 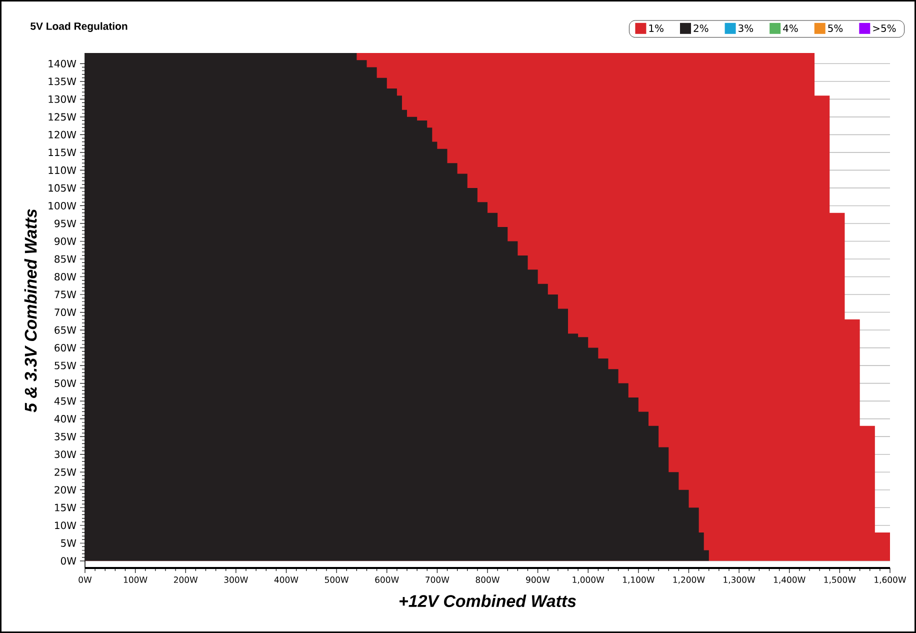 What do you see at coordinates (30, 310) in the screenshot?
I see `y-axis-title: 5 & 3.3V Combined Watts` at bounding box center [30, 310].